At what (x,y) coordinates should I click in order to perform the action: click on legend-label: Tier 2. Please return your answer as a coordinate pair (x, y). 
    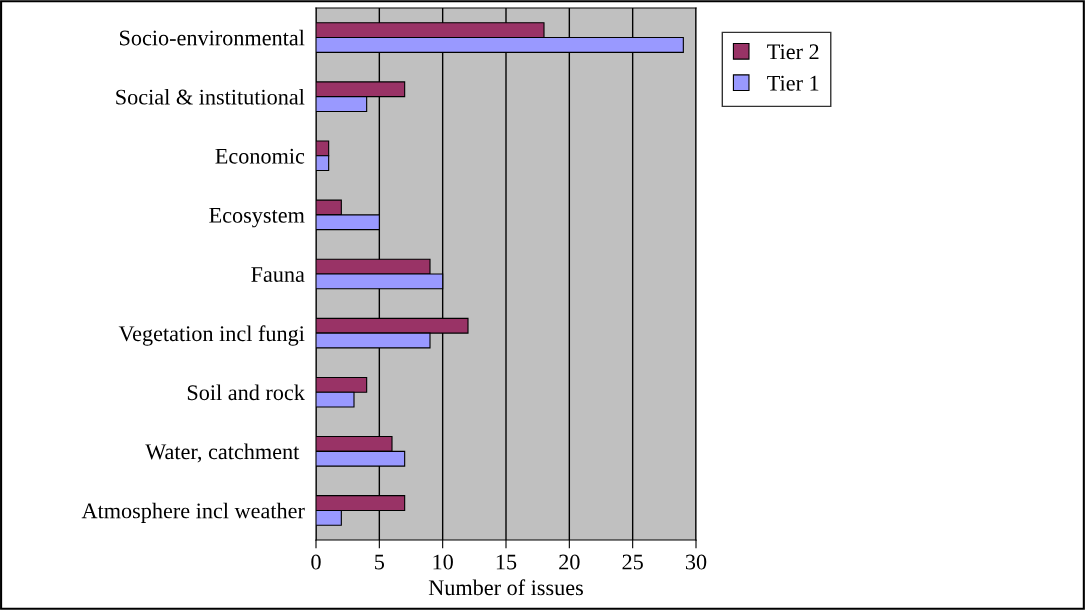
    Looking at the image, I should click on (793, 52).